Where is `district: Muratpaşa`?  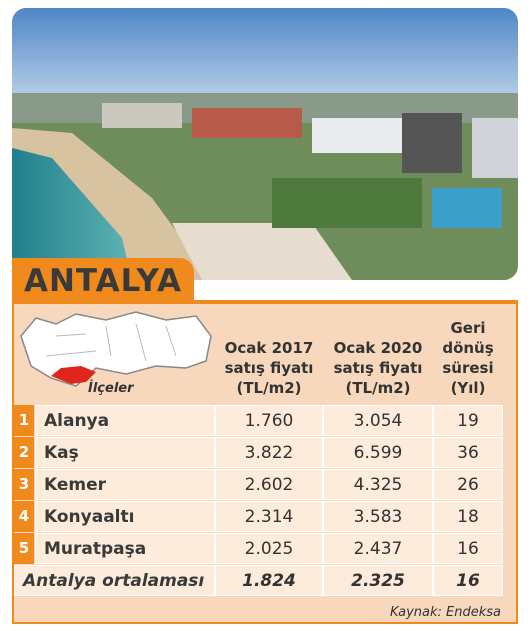 district: Muratpaşa is located at coordinates (125, 548).